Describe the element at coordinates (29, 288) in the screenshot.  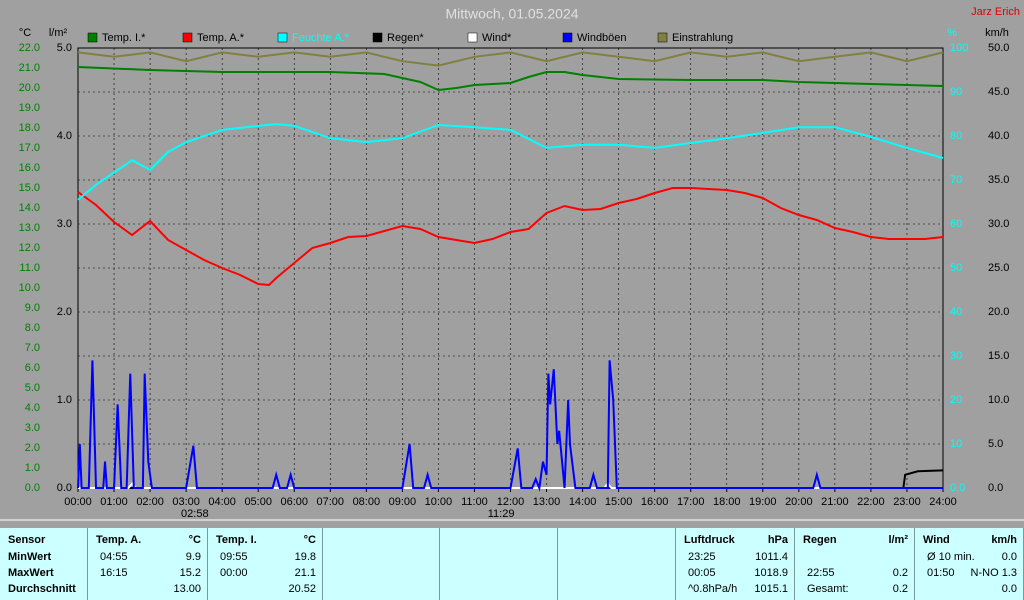
I see `y-tick-label: 10.0` at that location.